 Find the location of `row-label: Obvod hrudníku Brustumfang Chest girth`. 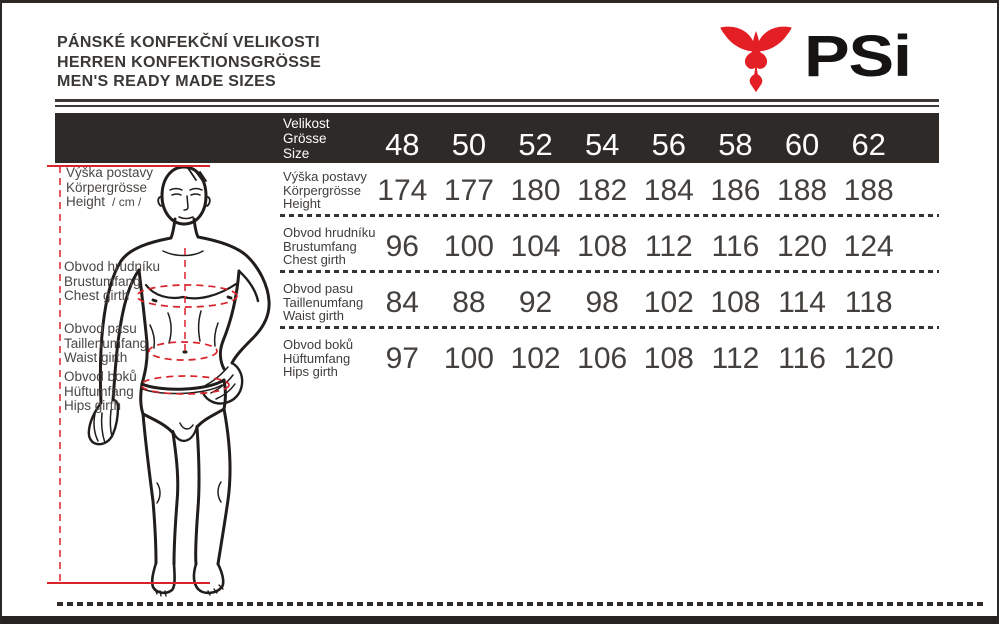

row-label: Obvod hrudníku Brustumfang Chest girth is located at coordinates (329, 246).